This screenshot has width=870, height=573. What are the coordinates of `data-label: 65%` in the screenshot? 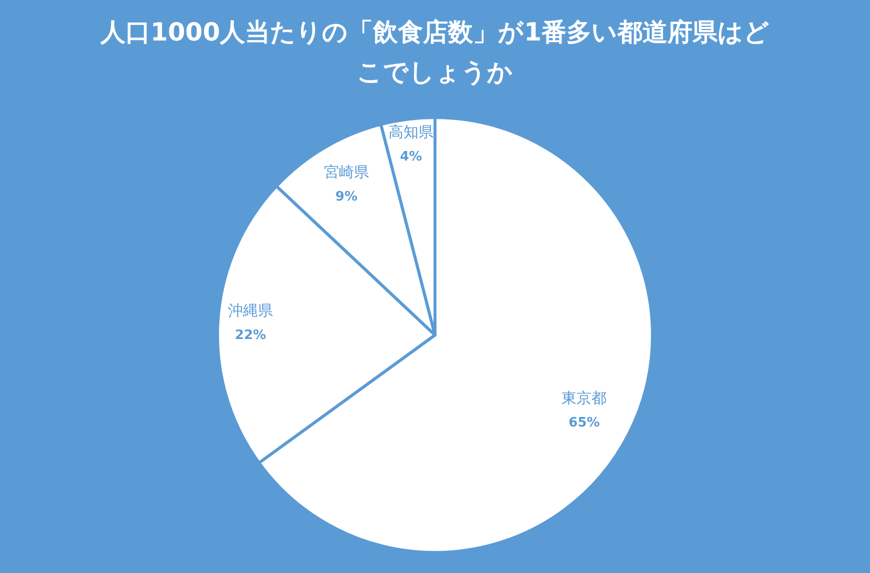 It's located at (584, 422).